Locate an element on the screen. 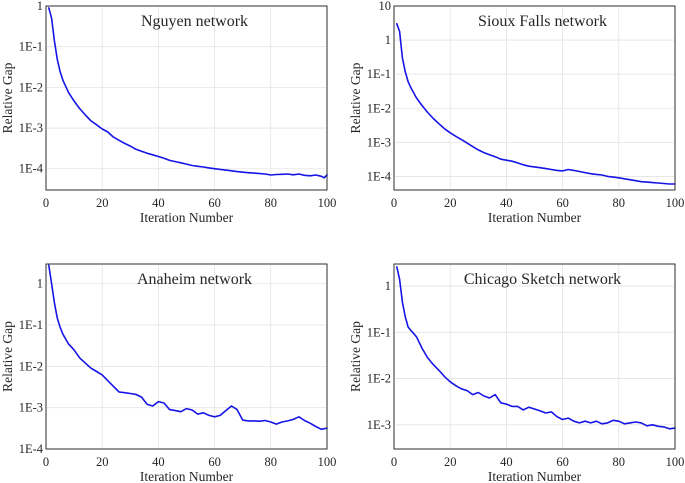  chart-title: Anaheim network is located at coordinates (194, 279).